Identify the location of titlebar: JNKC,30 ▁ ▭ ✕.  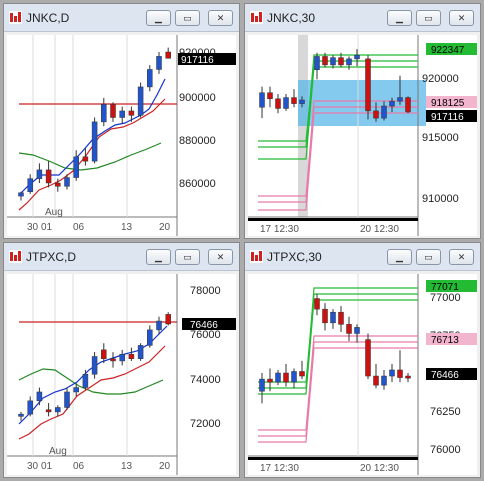
(362, 18).